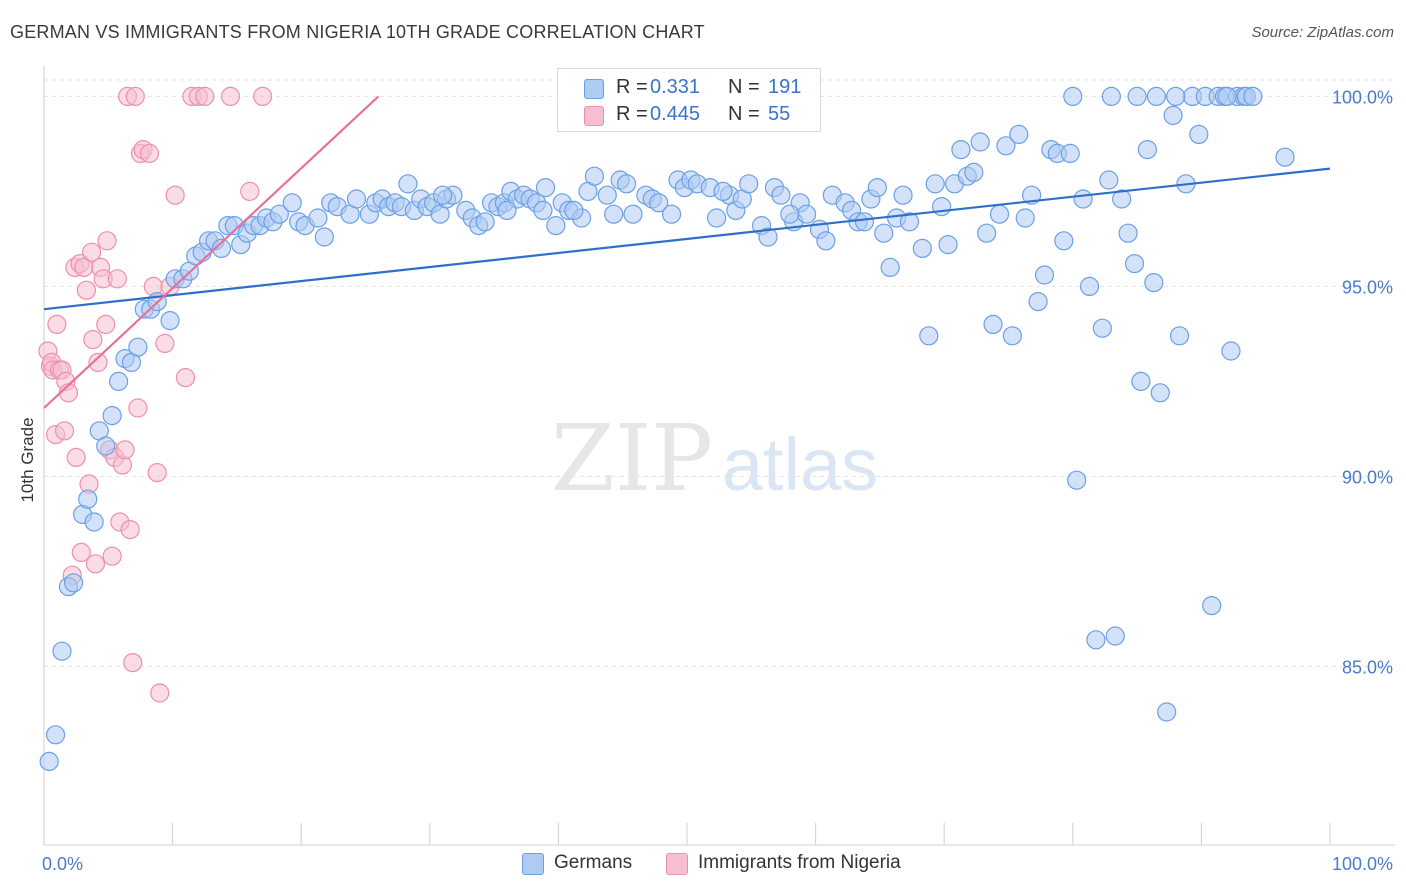 The width and height of the screenshot is (1406, 892). Describe the element at coordinates (62, 864) in the screenshot. I see `x-tick-label: 0.0%` at that location.